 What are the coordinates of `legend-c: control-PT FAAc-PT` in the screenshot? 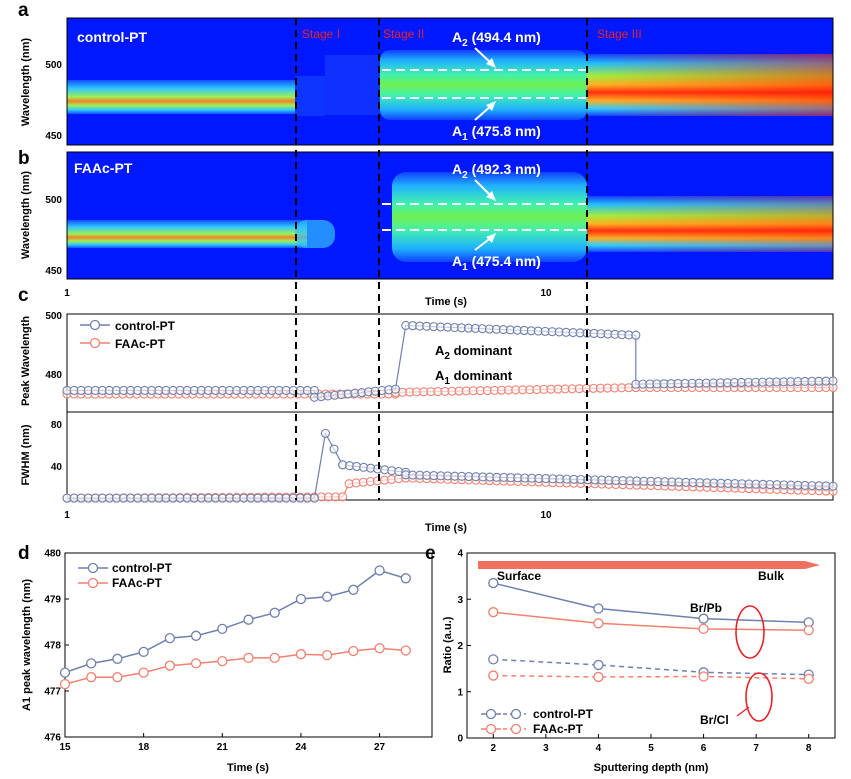 It's located at (128, 335).